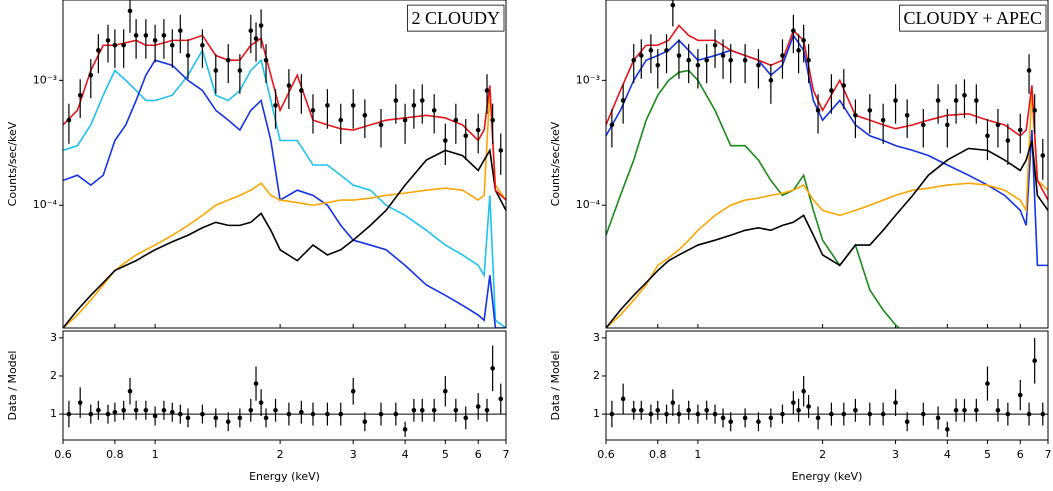 The width and height of the screenshot is (1053, 491). What do you see at coordinates (353, 454) in the screenshot?
I see `x-tick-label: 3` at bounding box center [353, 454].